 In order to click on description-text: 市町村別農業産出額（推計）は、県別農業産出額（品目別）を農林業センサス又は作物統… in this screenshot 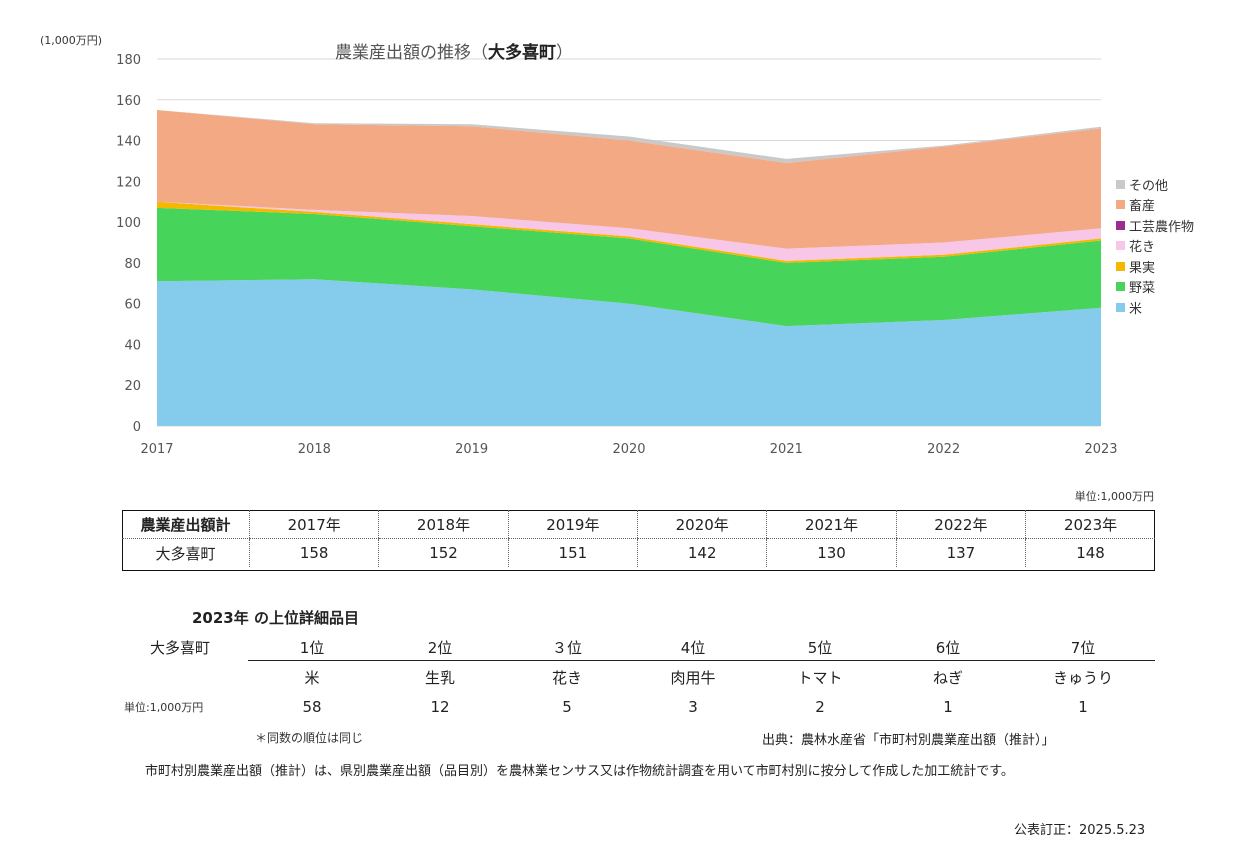, I will do `click(579, 771)`.